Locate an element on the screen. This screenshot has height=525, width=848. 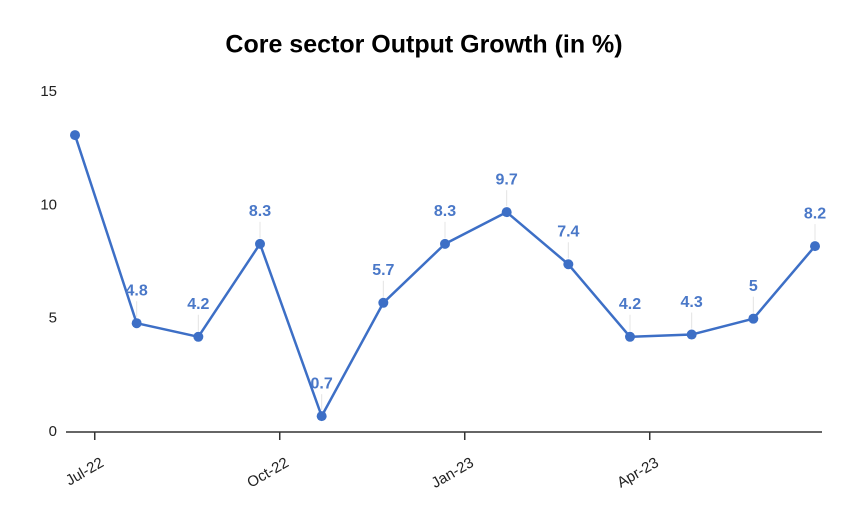
data-label: 0.7 is located at coordinates (322, 383).